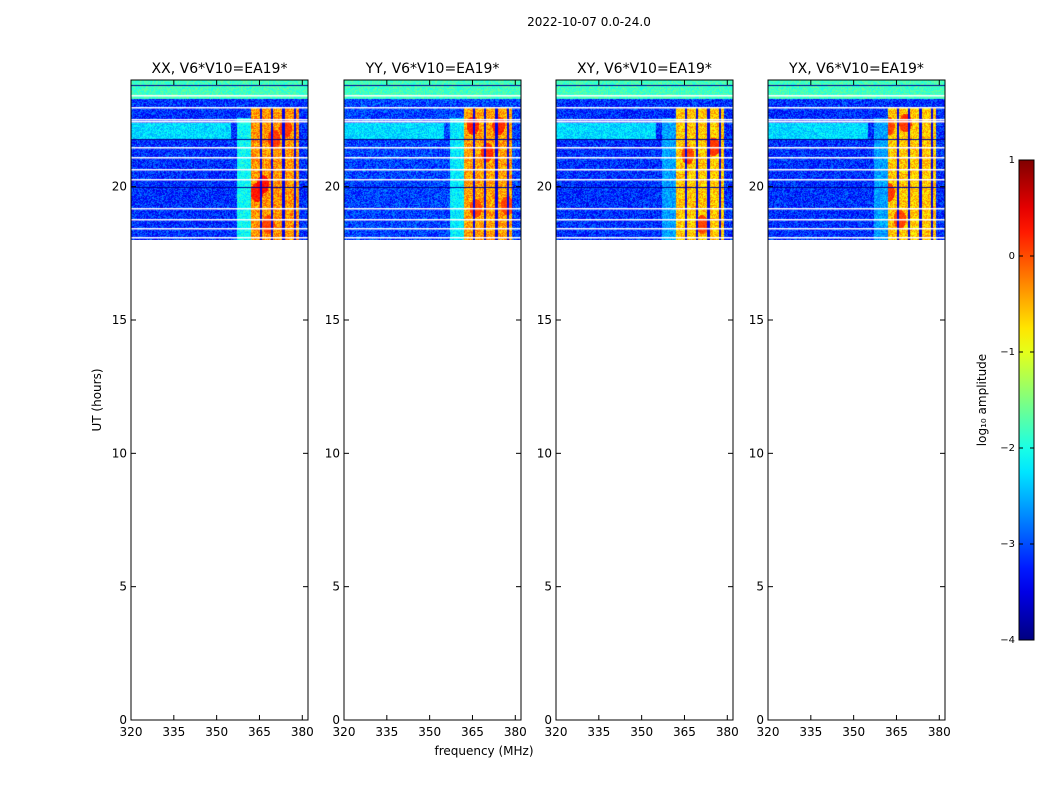  What do you see at coordinates (1007, 640) in the screenshot?
I see `colorbar-tick-label: −4` at bounding box center [1007, 640].